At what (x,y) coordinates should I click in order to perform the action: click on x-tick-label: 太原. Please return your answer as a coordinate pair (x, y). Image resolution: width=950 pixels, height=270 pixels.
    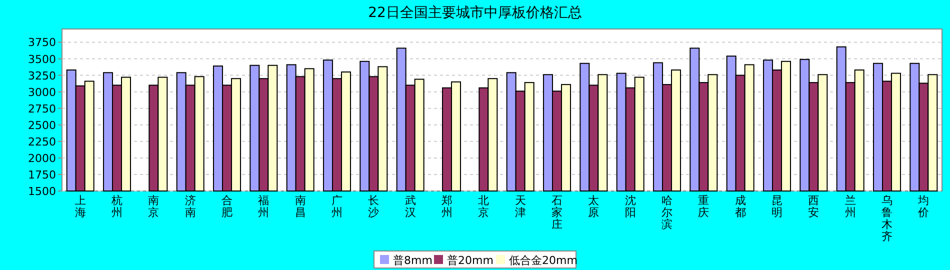
    Looking at the image, I should click on (594, 206).